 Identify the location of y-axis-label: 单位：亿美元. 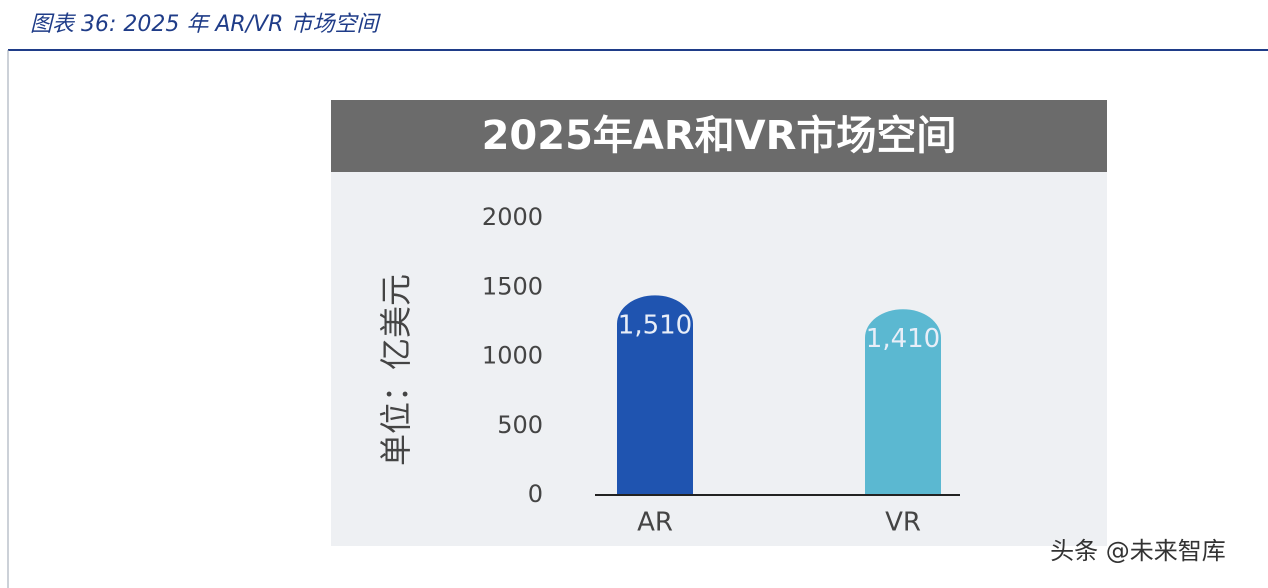
(396, 370).